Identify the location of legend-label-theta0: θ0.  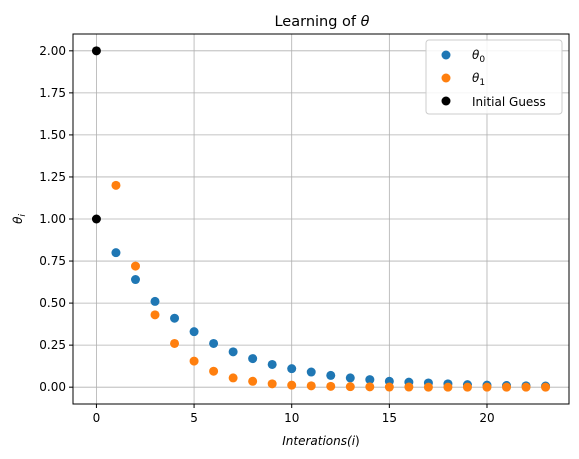
(478, 56).